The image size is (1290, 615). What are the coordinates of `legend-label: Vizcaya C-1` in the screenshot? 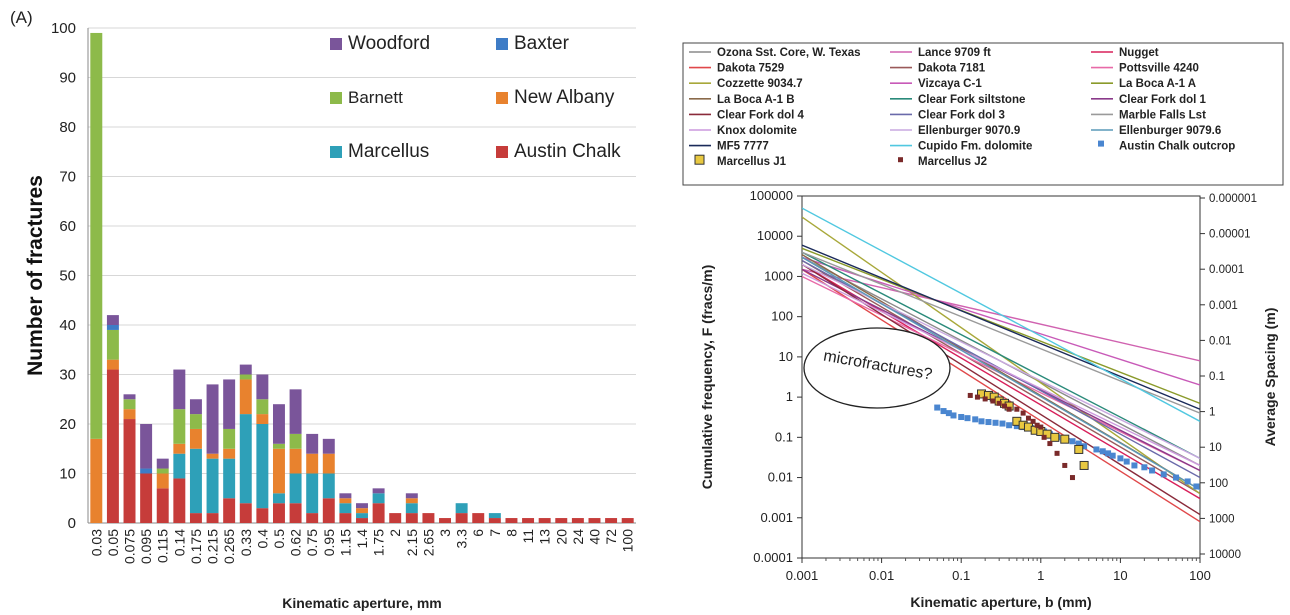 It's located at (950, 84).